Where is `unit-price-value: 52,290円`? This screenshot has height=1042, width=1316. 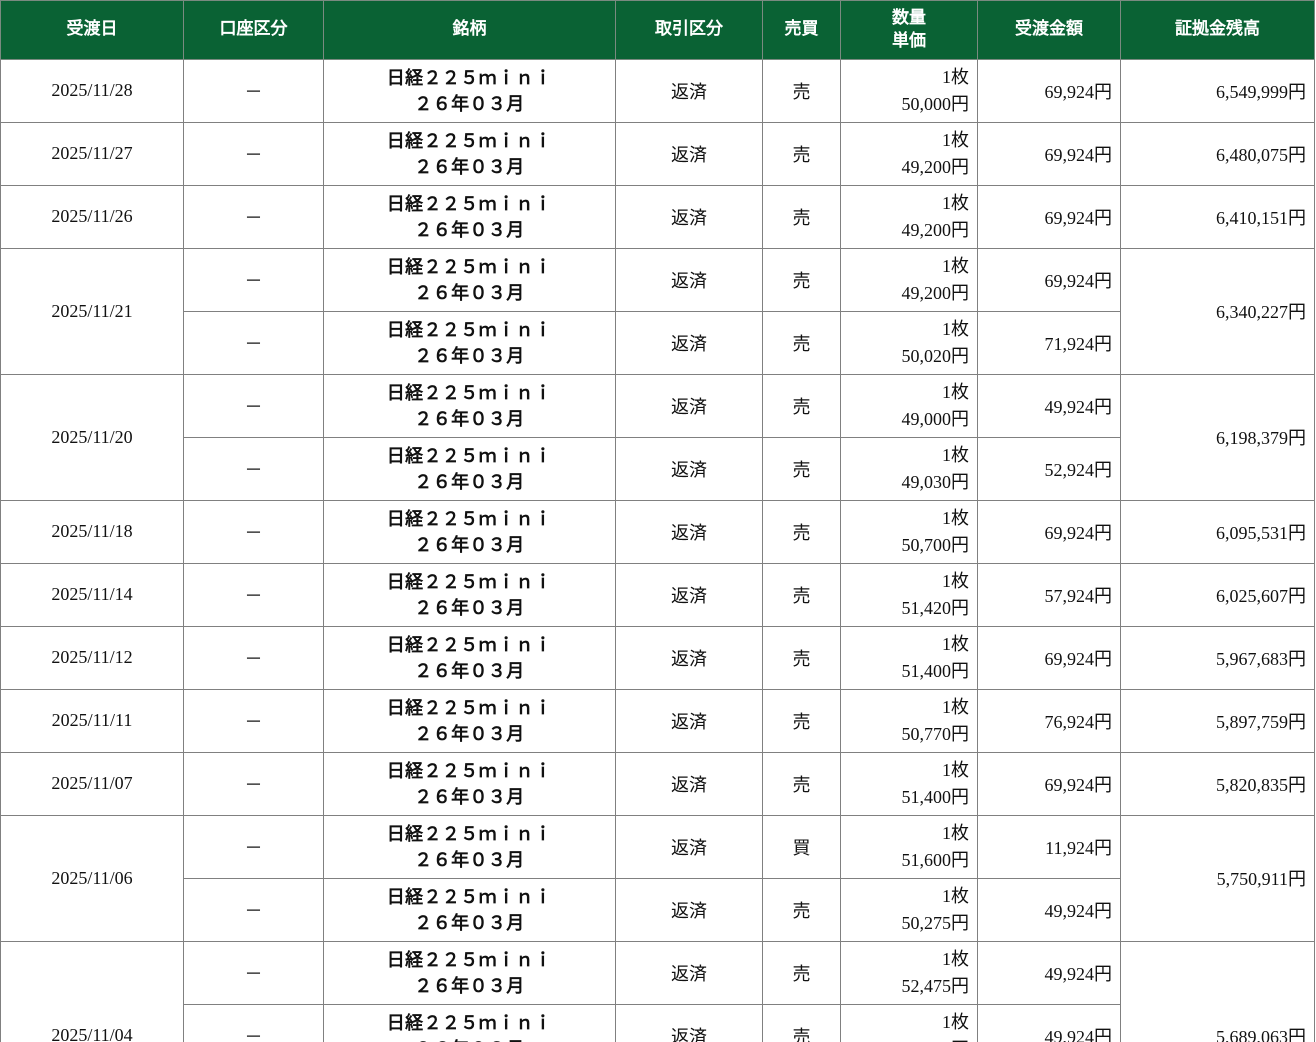 unit-price-value: 52,290円 is located at coordinates (909, 1039).